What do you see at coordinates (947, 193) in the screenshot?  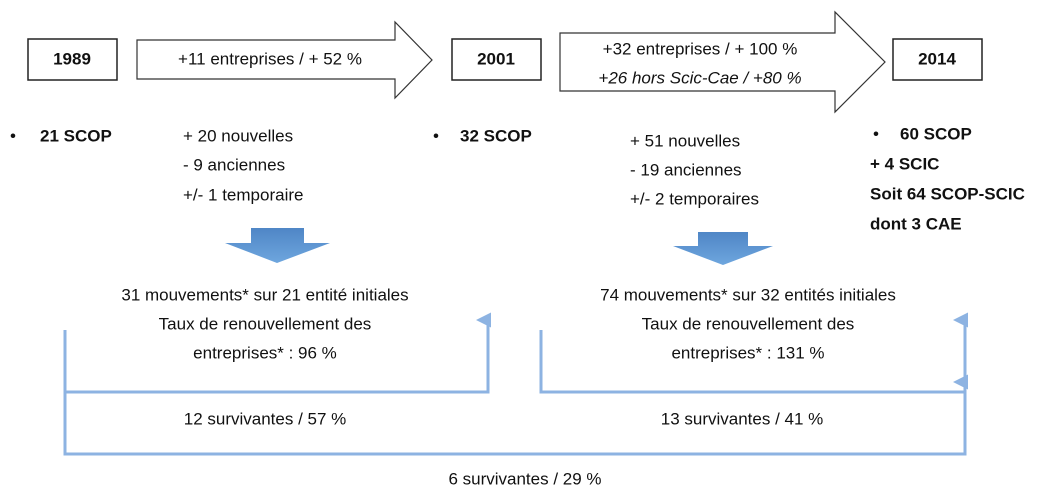 I see `state: Soit 64 SCOP-SCIC` at bounding box center [947, 193].